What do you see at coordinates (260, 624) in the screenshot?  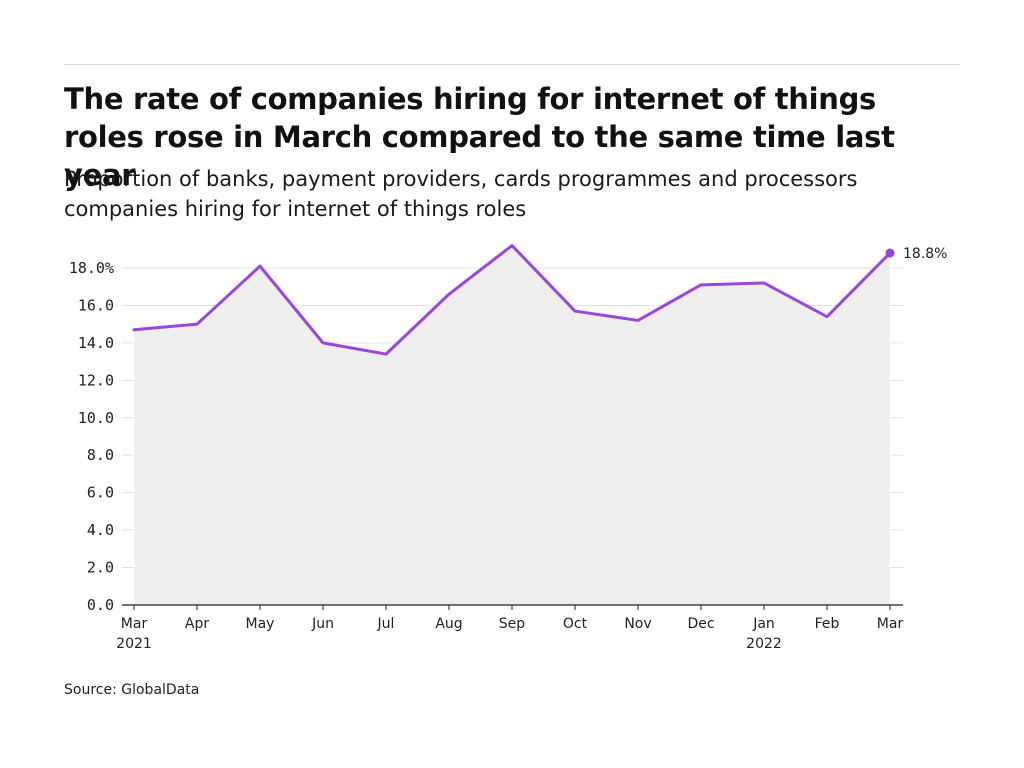 I see `x-tick-label: May` at bounding box center [260, 624].